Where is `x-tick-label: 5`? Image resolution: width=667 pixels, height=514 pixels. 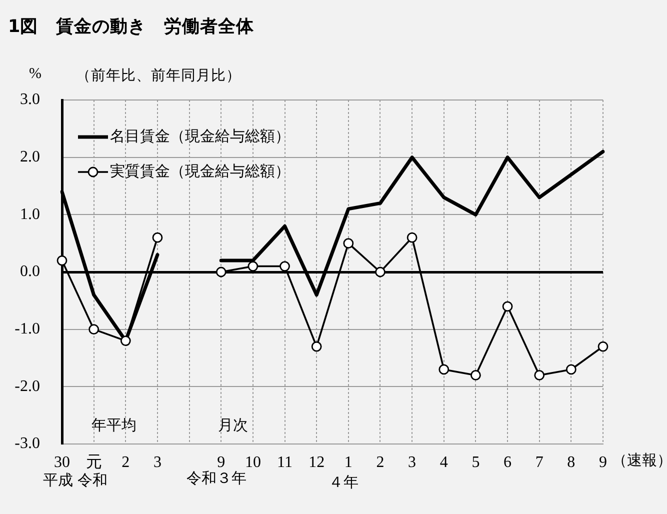
x-tick-label: 5 is located at coordinates (476, 462).